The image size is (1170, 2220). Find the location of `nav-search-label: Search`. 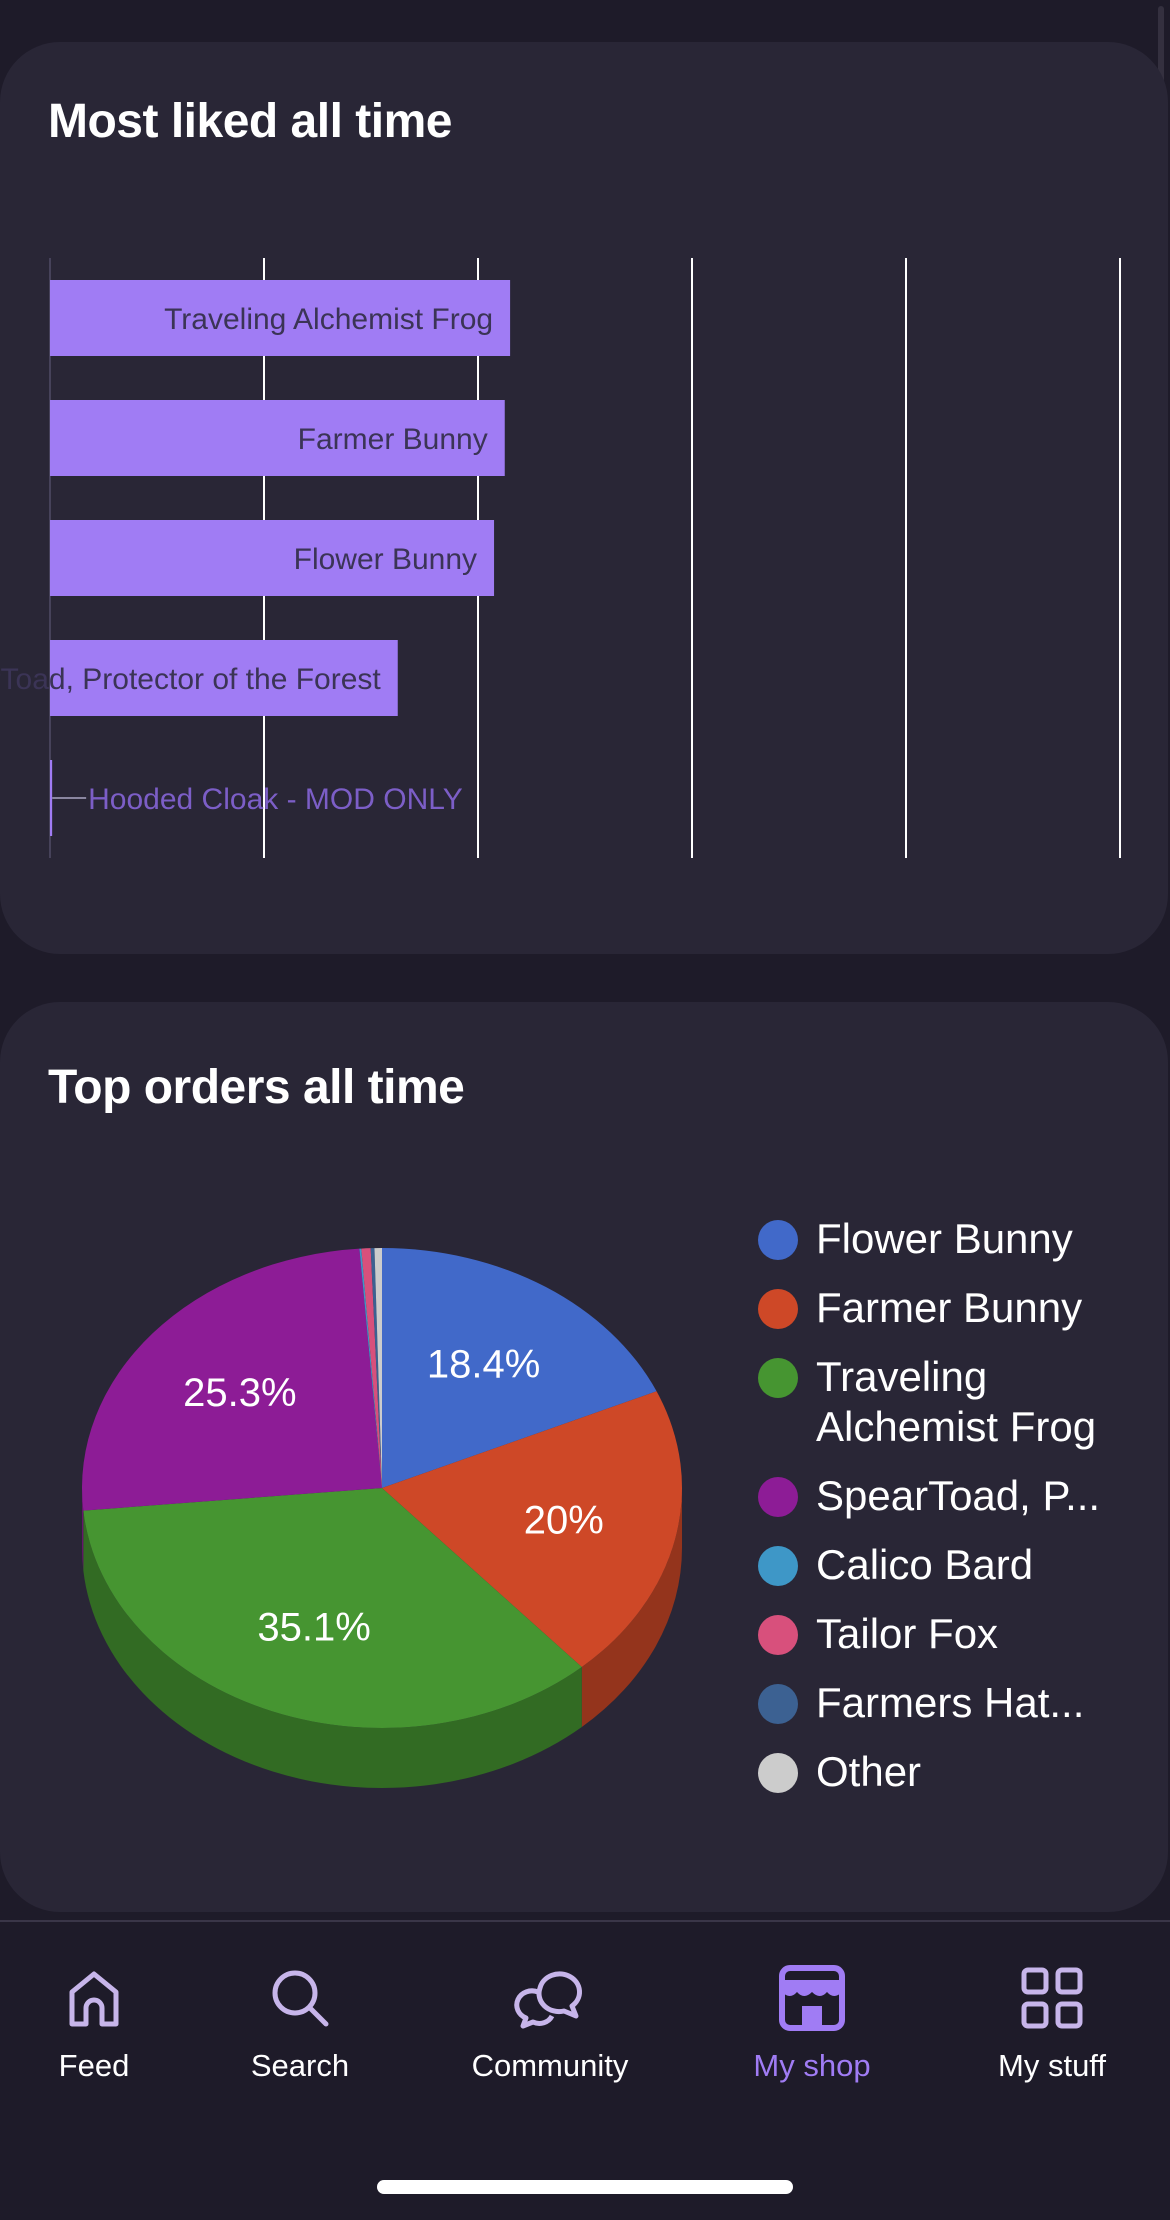

nav-search-label: Search is located at coordinates (300, 2065).